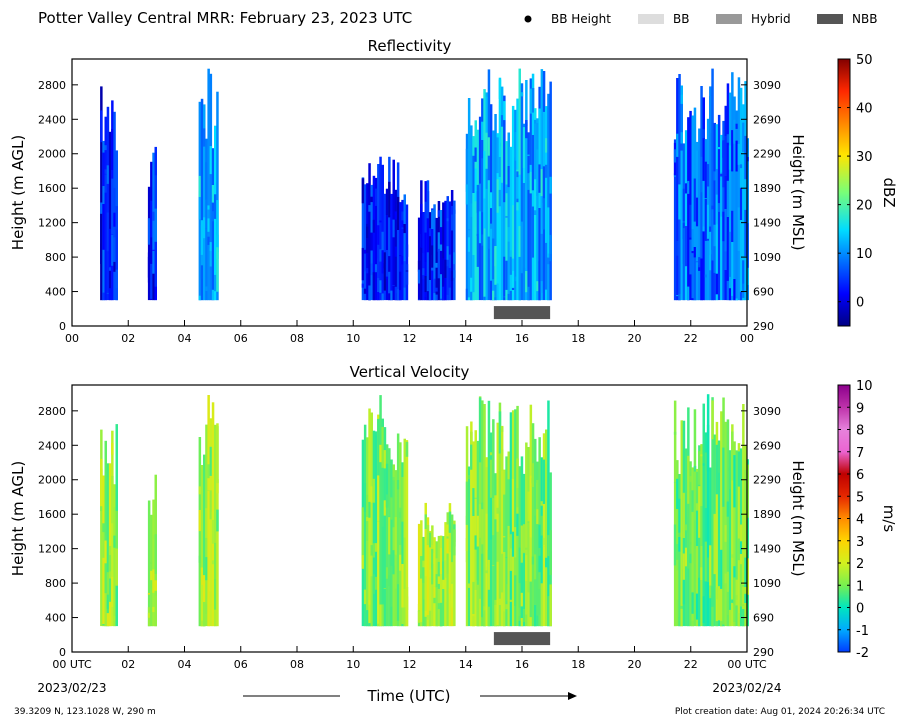  Describe the element at coordinates (860, 586) in the screenshot. I see `colorbar-tick-label: 1` at that location.